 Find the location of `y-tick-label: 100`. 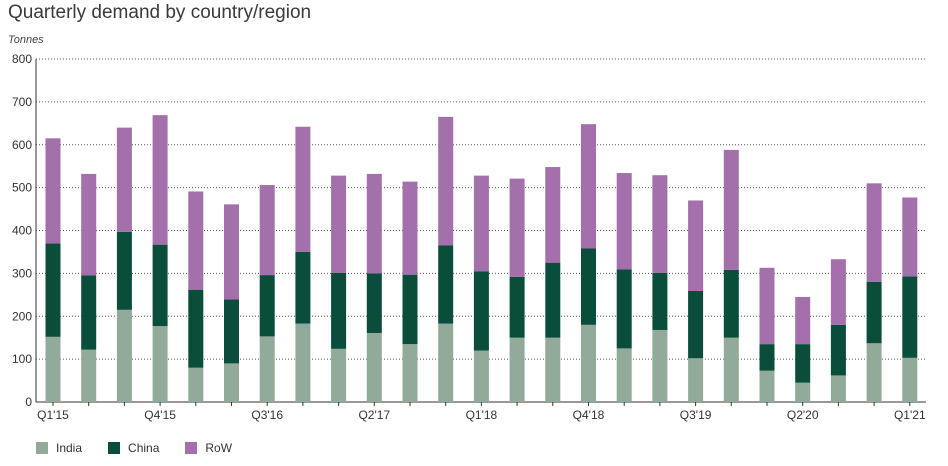

y-tick-label: 100 is located at coordinates (22, 359).